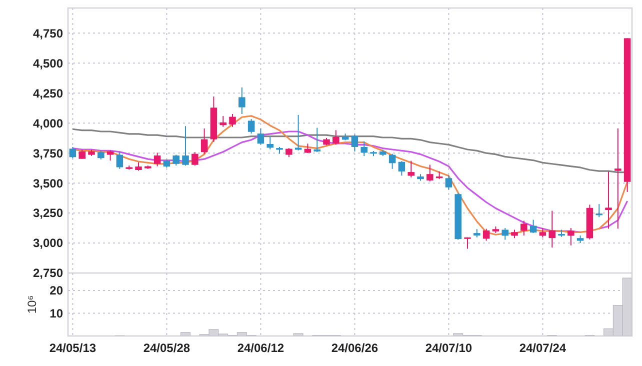 The width and height of the screenshot is (642, 366). What do you see at coordinates (57, 291) in the screenshot?
I see `y-tick-label: 20` at bounding box center [57, 291].